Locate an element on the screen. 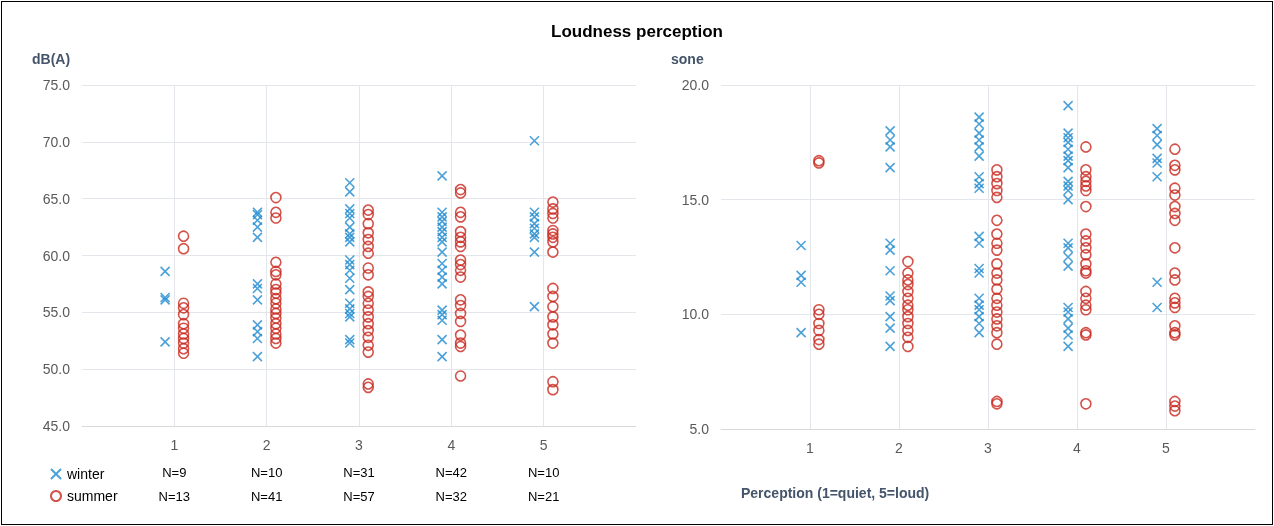 Image resolution: width=1274 pixels, height=526 pixels. text: N=21 is located at coordinates (543, 496).